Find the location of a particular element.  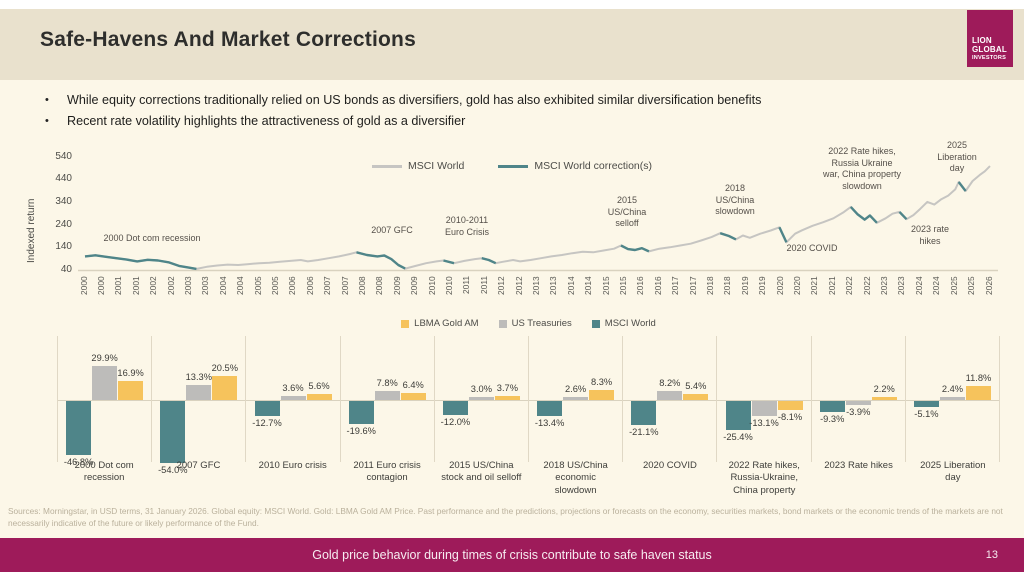

x-tick-label: 2000 is located at coordinates (100, 285).